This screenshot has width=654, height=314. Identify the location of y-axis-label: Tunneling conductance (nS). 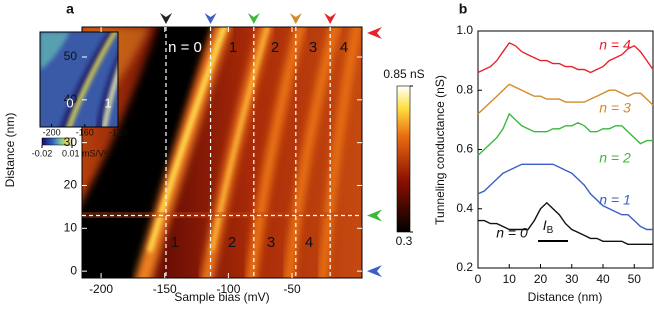
(440, 150).